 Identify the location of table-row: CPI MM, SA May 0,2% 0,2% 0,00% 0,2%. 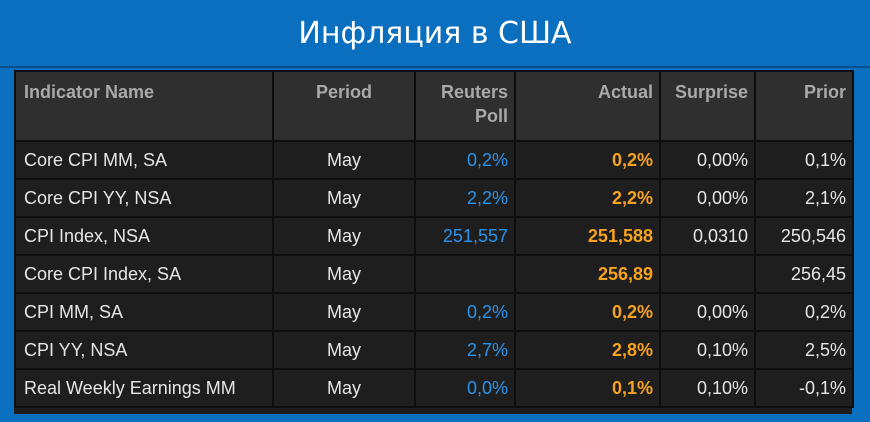
(434, 312).